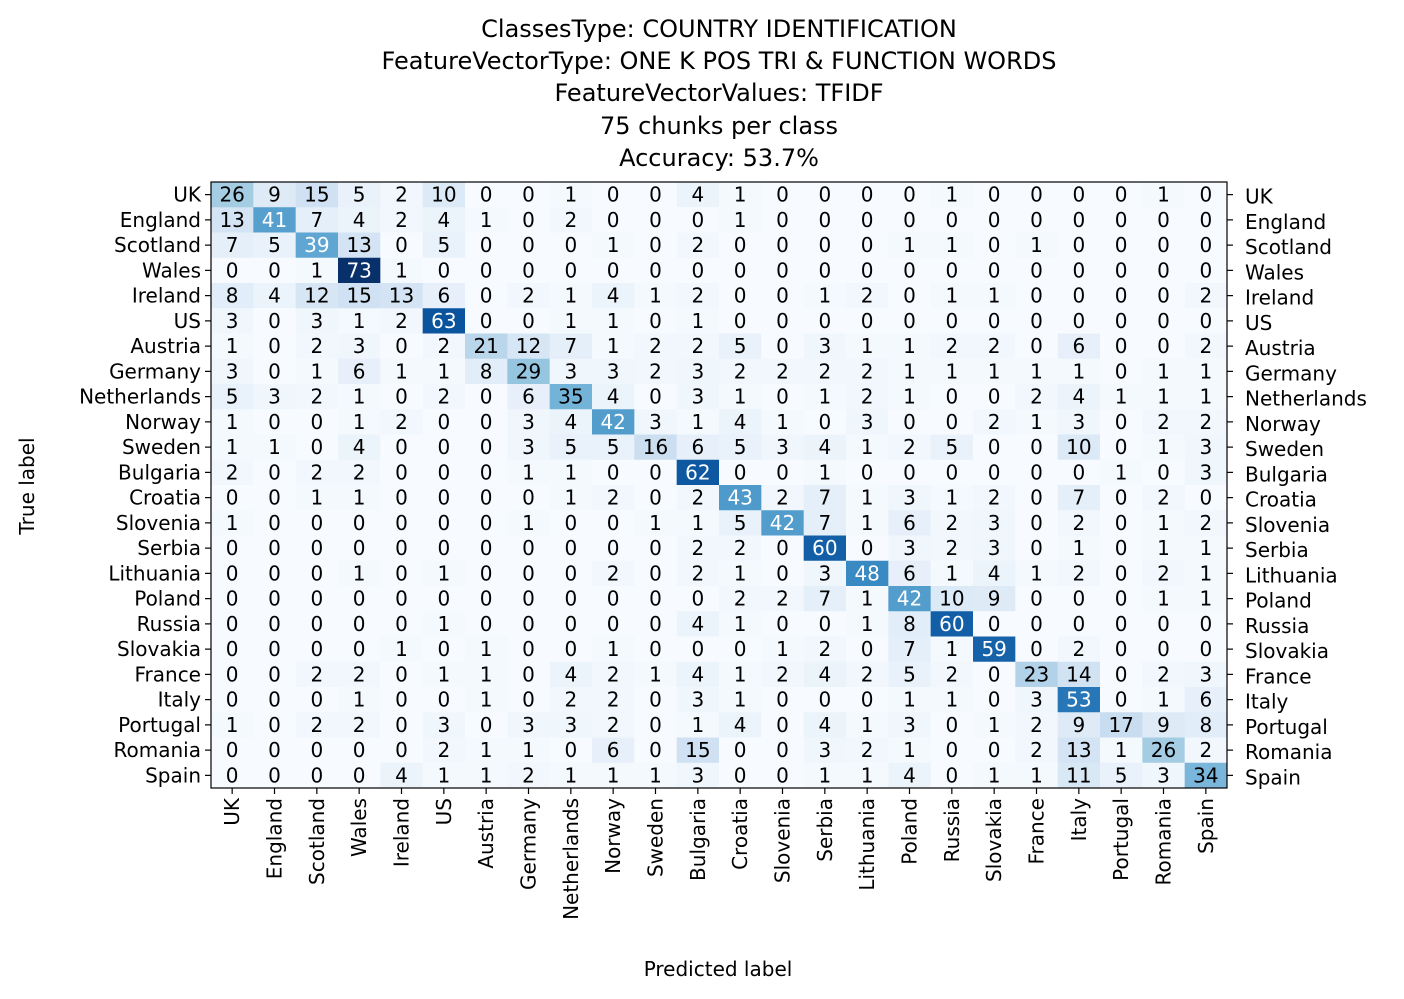 This screenshot has width=1404, height=999. I want to click on cell-value-label: 3, so click(697, 775).